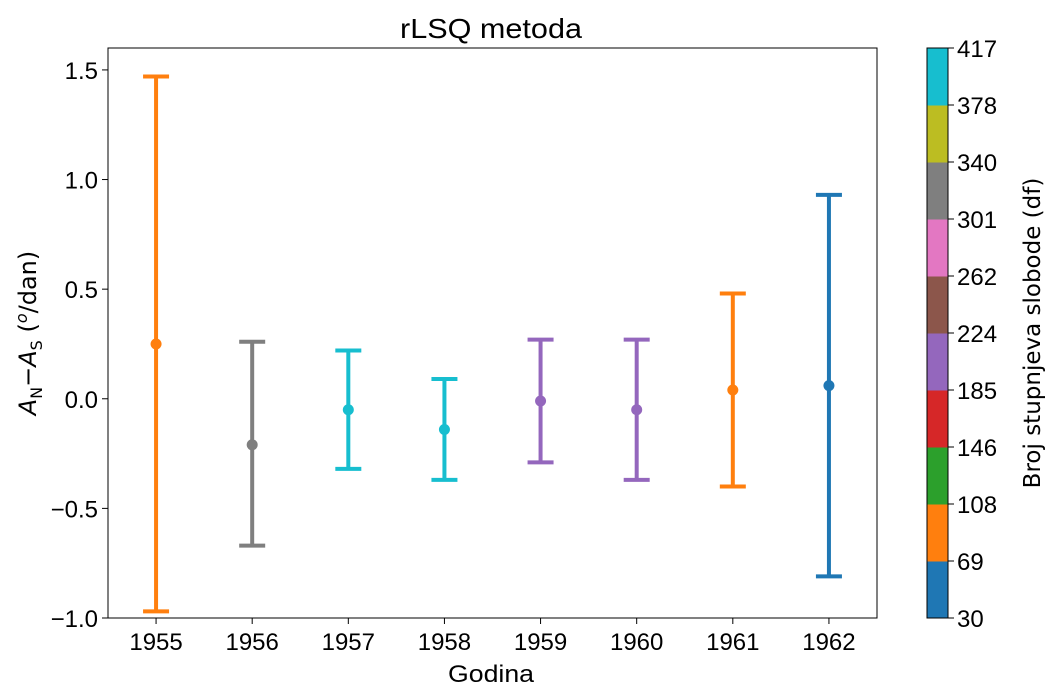 This screenshot has width=1047, height=686. I want to click on chart-title: rLSQ metoda, so click(491, 28).